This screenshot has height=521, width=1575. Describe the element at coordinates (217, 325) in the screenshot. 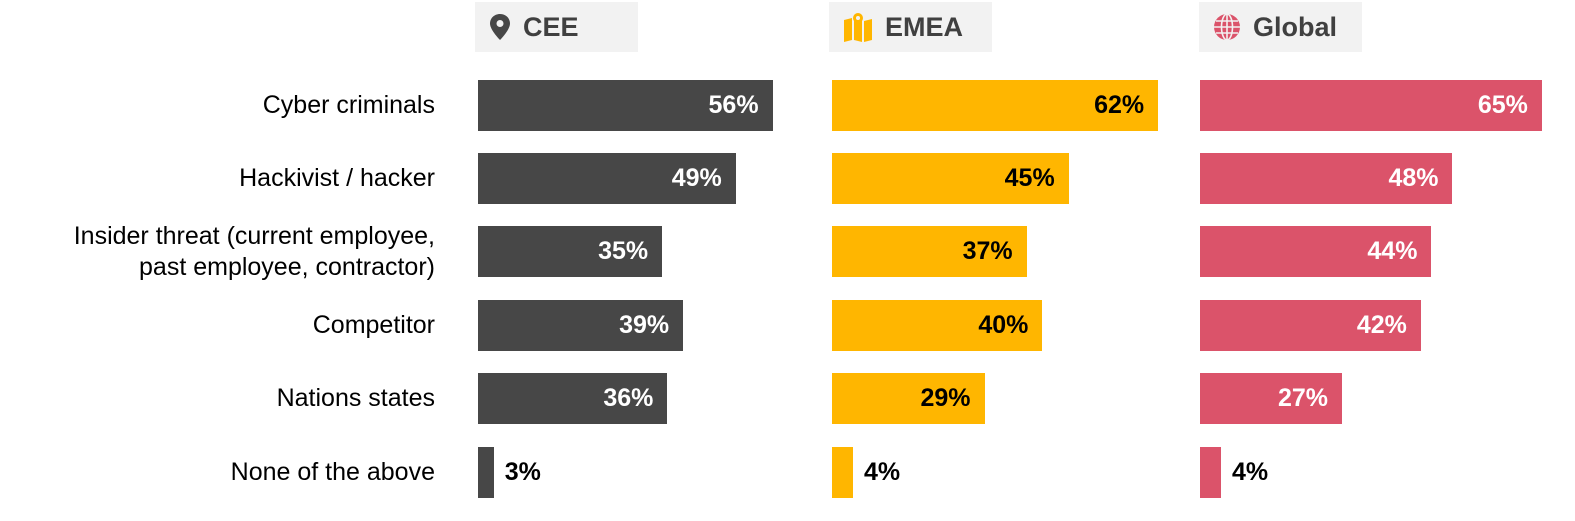

I see `category-label: Competitor` at that location.